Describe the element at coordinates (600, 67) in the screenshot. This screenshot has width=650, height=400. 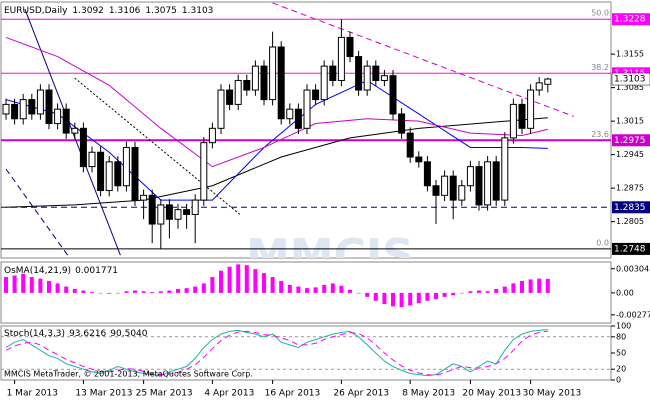
I see `fib-label: 38.2` at that location.